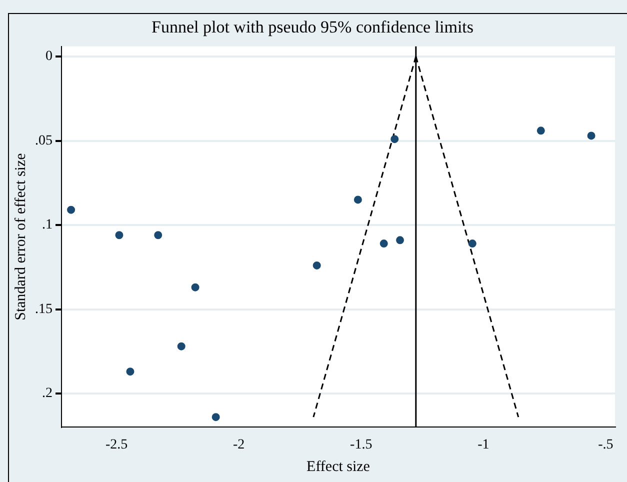 The image size is (627, 482). Describe the element at coordinates (338, 466) in the screenshot. I see `x-axis-title: Effect size` at that location.